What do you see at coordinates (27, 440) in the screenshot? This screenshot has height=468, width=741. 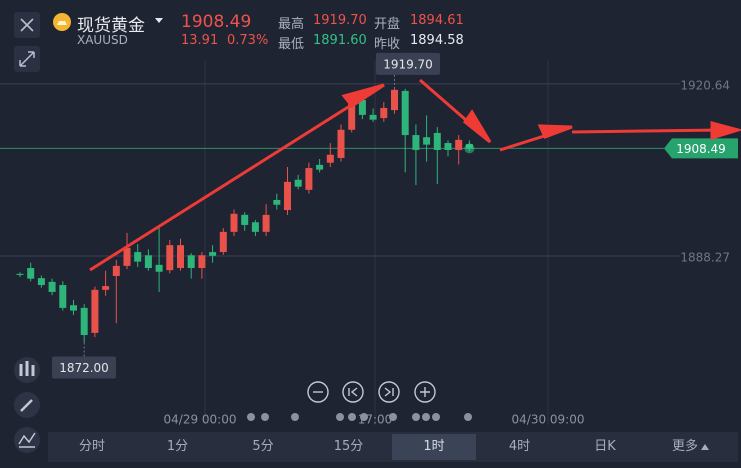 I see `chart-type-icon` at bounding box center [27, 440].